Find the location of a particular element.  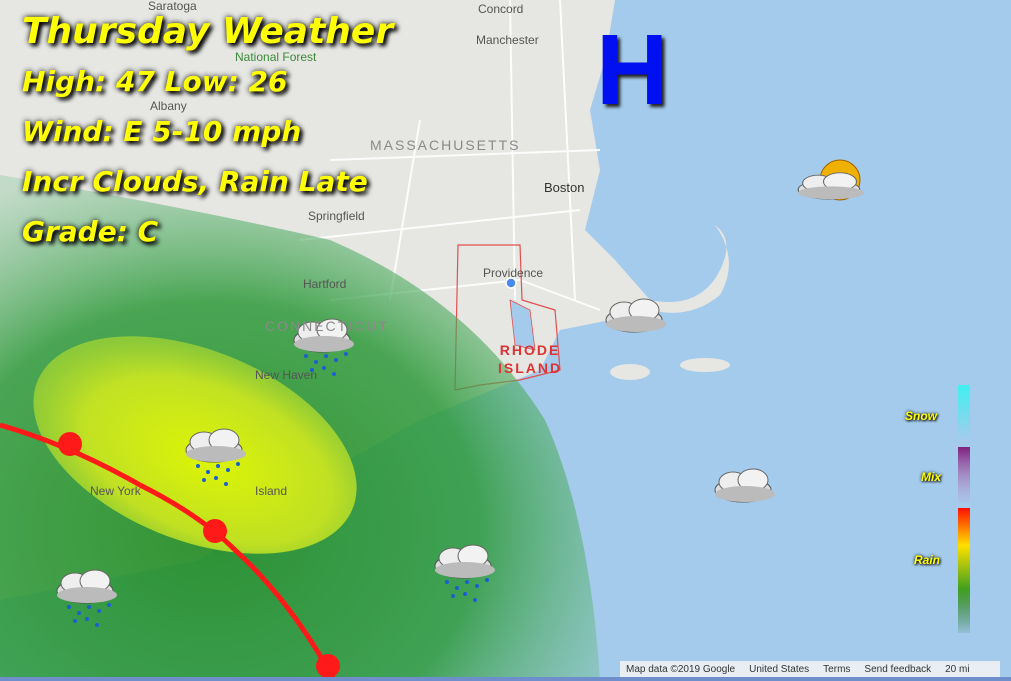

city-label: New York is located at coordinates (115, 491).